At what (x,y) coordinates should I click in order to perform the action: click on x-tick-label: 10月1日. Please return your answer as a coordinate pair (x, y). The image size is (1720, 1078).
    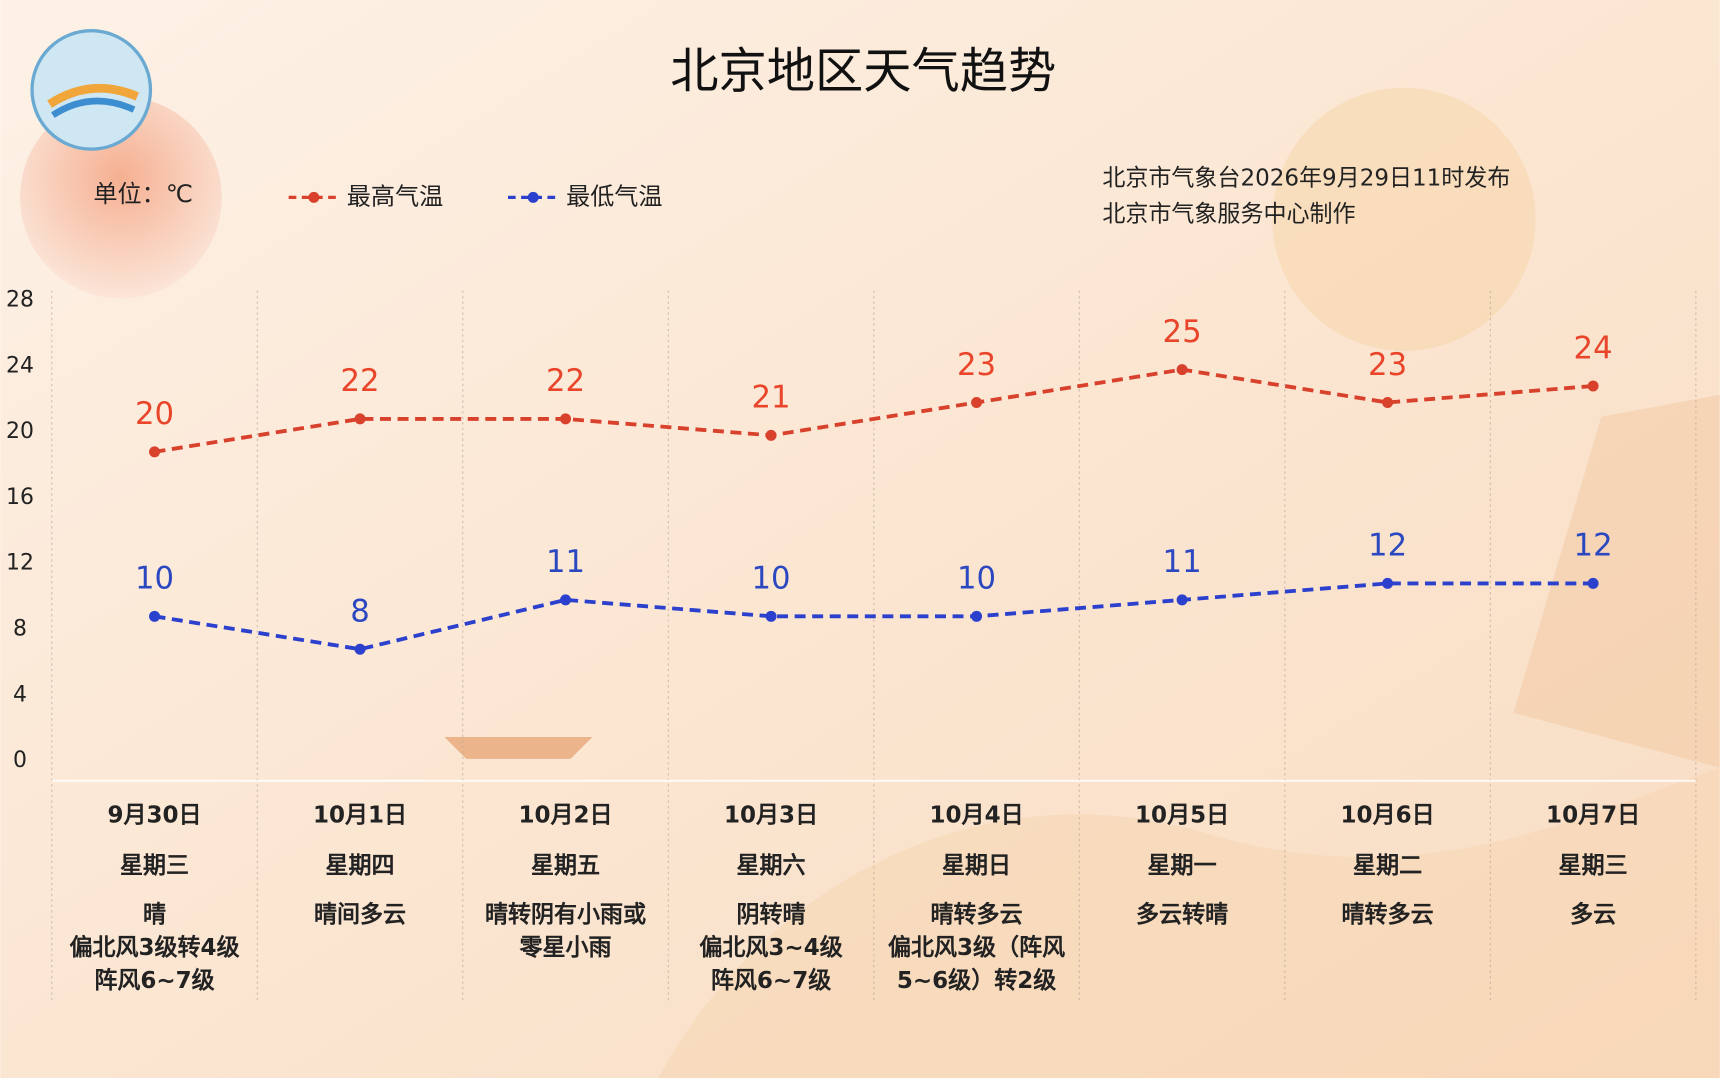
    Looking at the image, I should click on (360, 815).